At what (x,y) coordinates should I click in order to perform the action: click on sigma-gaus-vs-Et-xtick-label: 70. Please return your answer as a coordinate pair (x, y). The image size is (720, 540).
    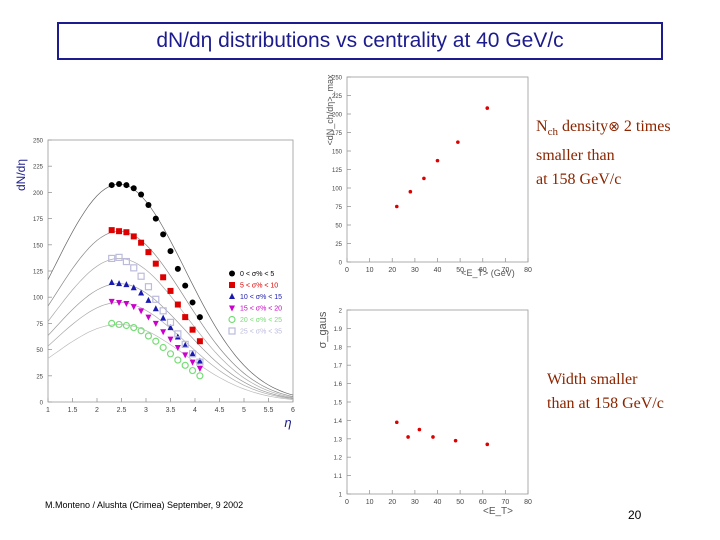
    Looking at the image, I should click on (505, 502).